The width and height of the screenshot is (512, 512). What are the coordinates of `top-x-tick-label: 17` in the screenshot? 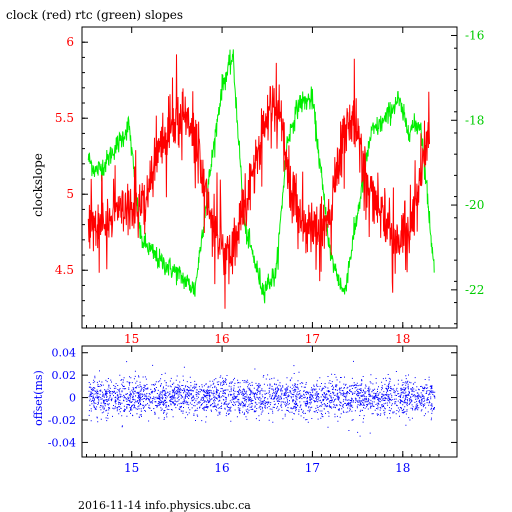 It's located at (312, 339).